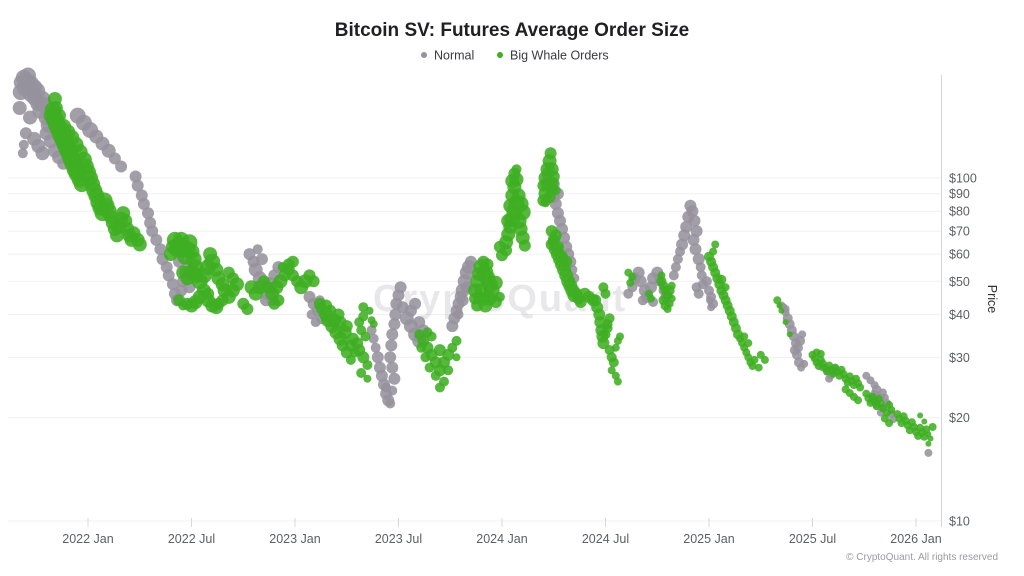 The image size is (1024, 576). What do you see at coordinates (501, 539) in the screenshot?
I see `x-tick-label: 2024 Jan` at bounding box center [501, 539].